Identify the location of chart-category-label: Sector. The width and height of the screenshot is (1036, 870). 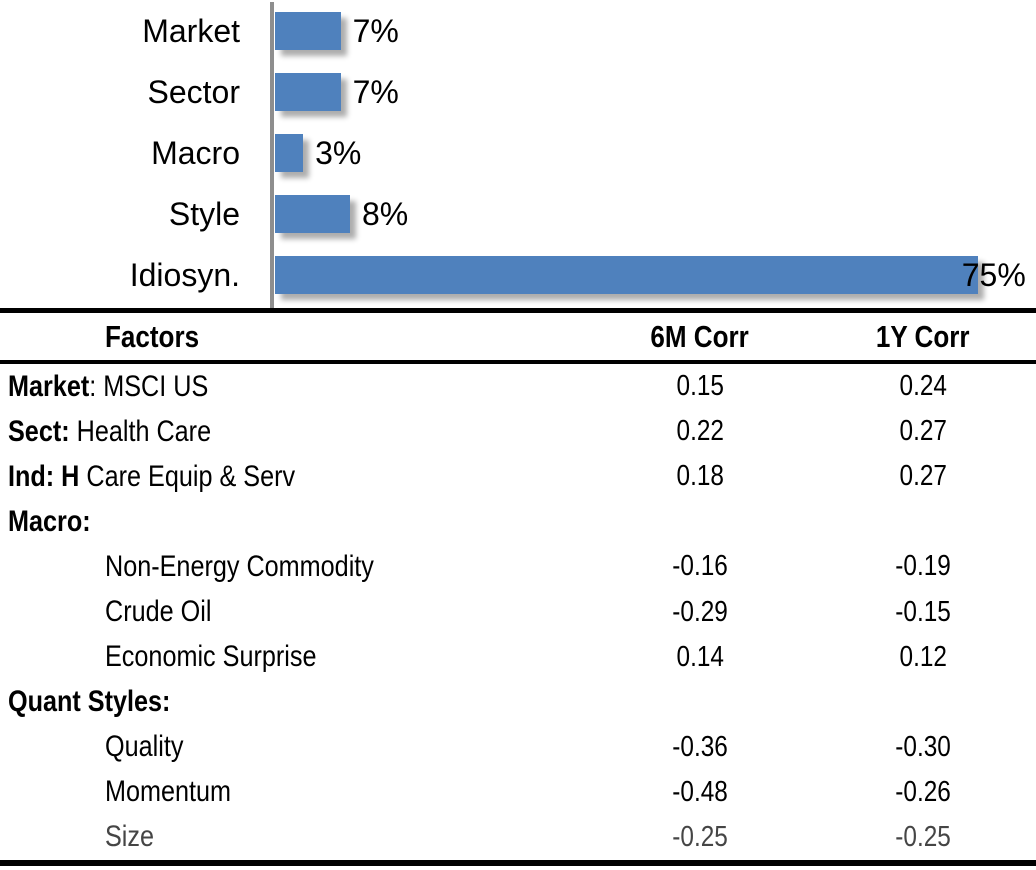
(193, 91).